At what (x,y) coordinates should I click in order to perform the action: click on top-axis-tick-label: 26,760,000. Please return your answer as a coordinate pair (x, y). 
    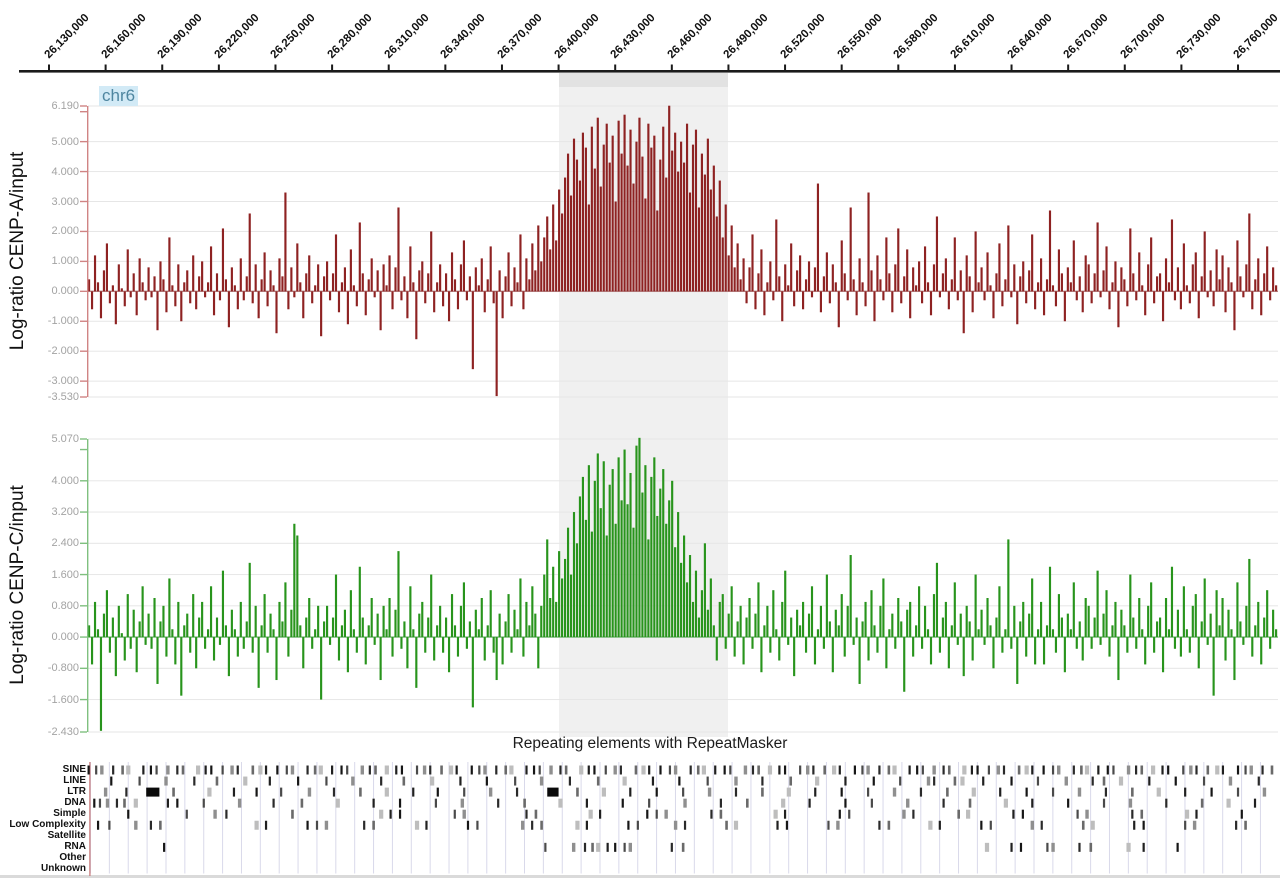
    Looking at the image, I should click on (1255, 36).